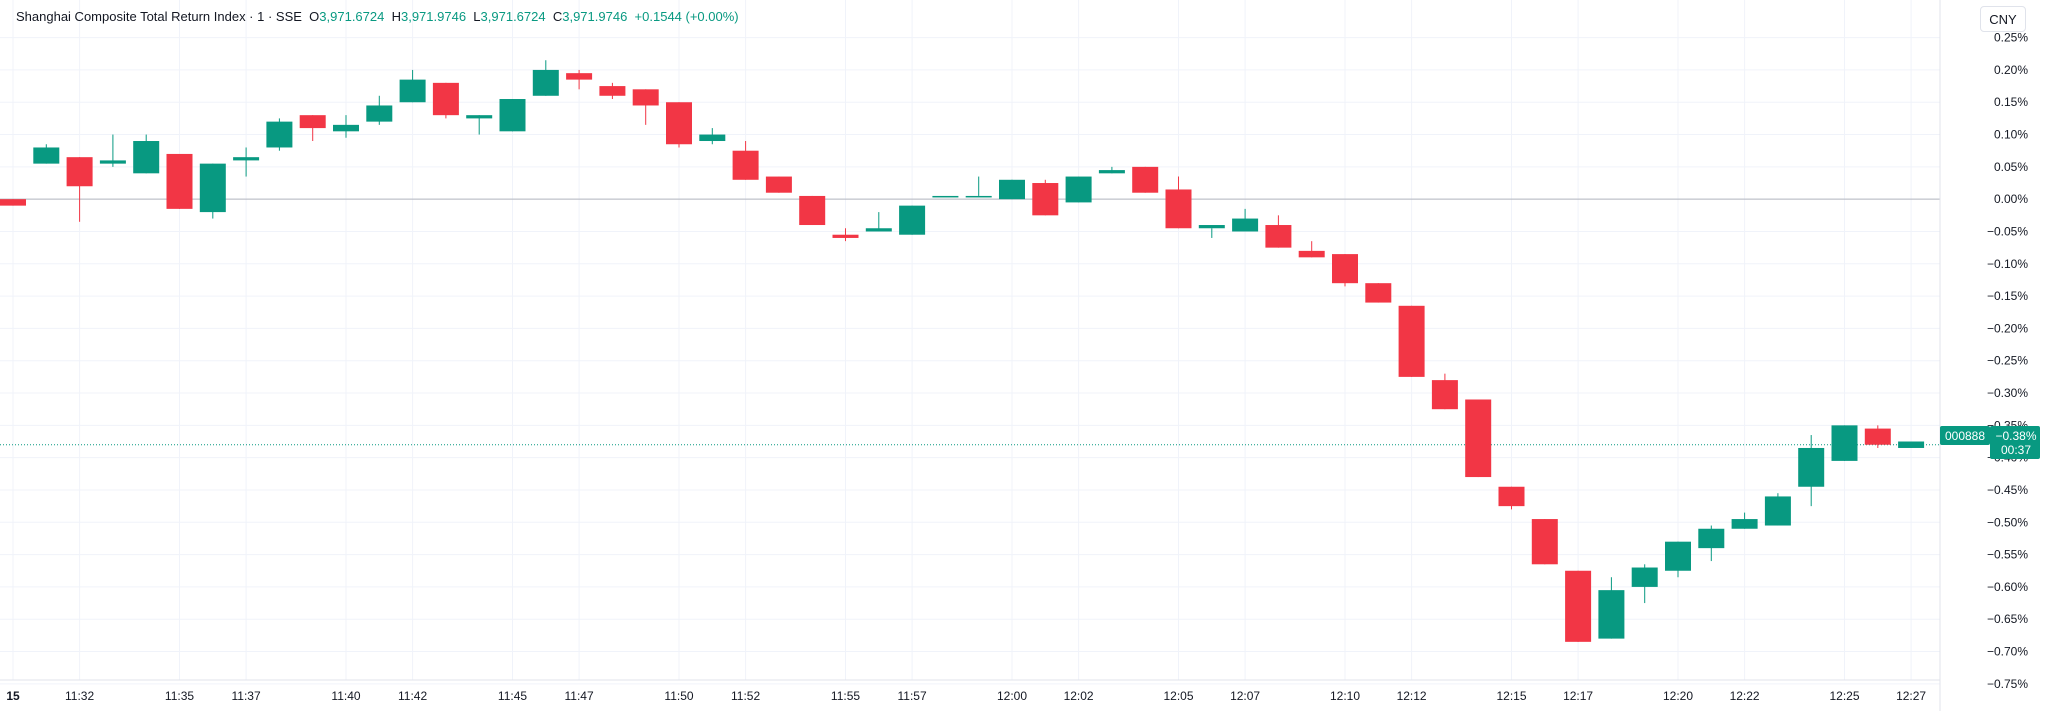 This screenshot has width=2048, height=711. What do you see at coordinates (2015, 436) in the screenshot?
I see `price-label: −0.38%` at bounding box center [2015, 436].